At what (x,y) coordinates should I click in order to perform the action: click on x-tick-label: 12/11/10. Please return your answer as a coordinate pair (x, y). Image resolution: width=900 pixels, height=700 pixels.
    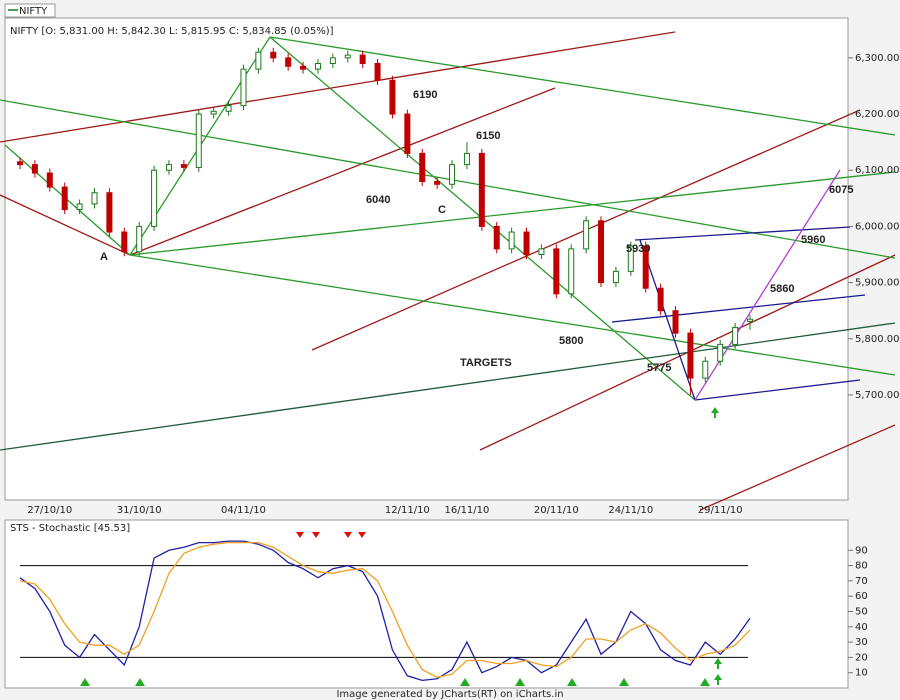
    Looking at the image, I should click on (407, 510).